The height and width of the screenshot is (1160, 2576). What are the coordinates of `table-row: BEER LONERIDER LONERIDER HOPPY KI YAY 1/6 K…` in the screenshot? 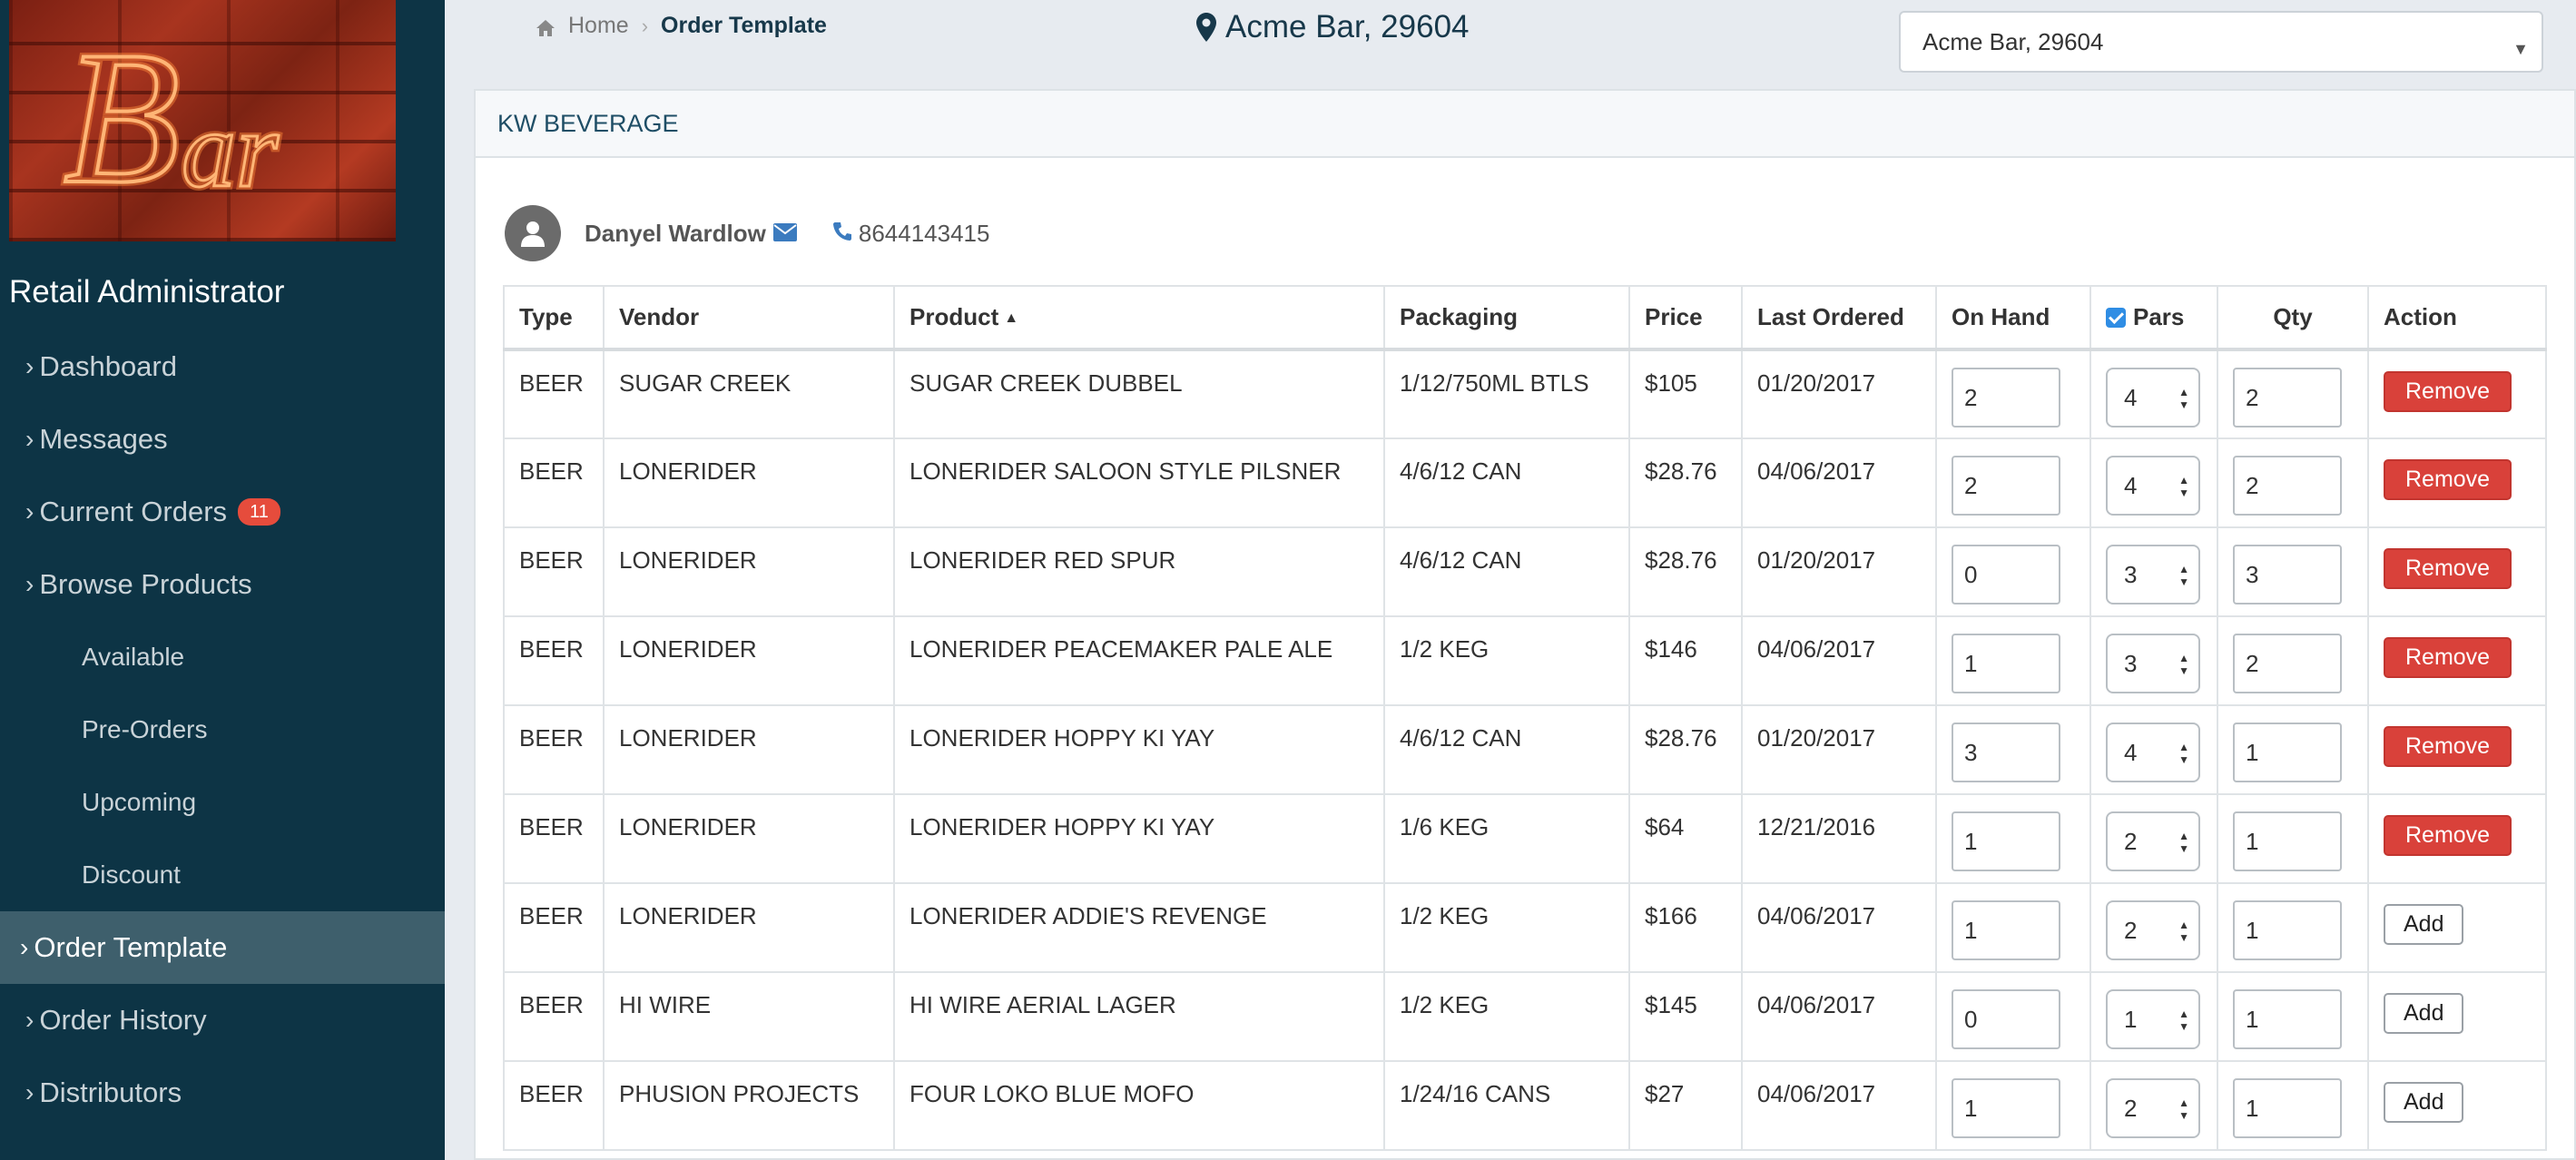 It's located at (1525, 838).